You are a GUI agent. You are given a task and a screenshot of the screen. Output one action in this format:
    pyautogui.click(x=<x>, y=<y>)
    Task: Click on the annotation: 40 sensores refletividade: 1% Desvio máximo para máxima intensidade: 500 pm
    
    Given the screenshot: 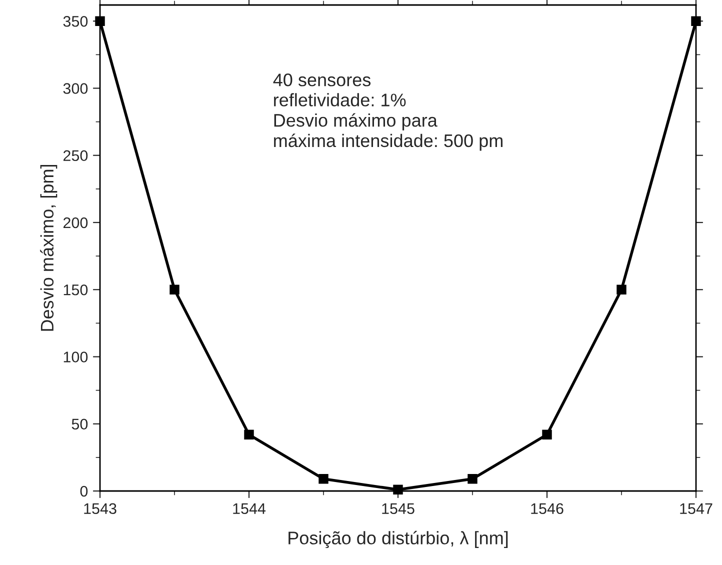 What is the action you would take?
    pyautogui.click(x=387, y=112)
    